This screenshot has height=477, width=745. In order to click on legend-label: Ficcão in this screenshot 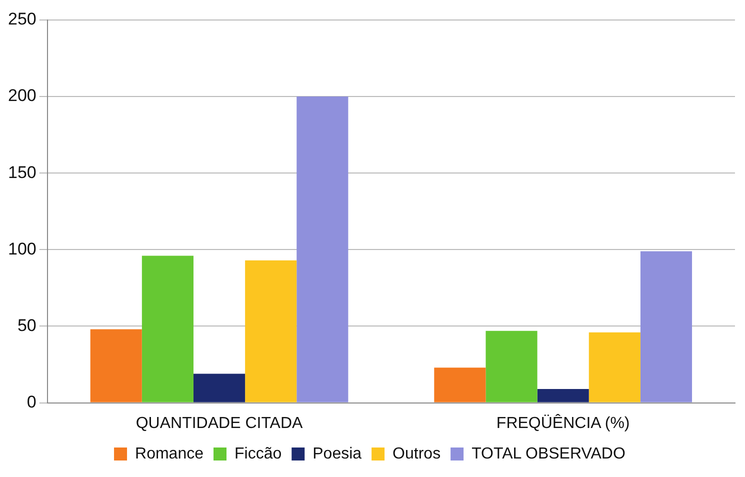, I will do `click(258, 453)`.